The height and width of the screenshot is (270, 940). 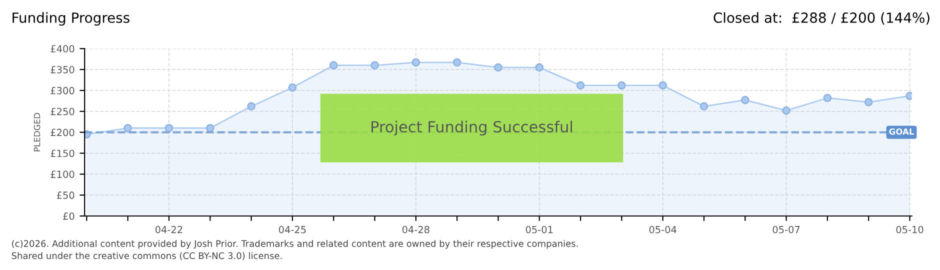 I want to click on x-tick-label: 05-10, so click(x=910, y=230).